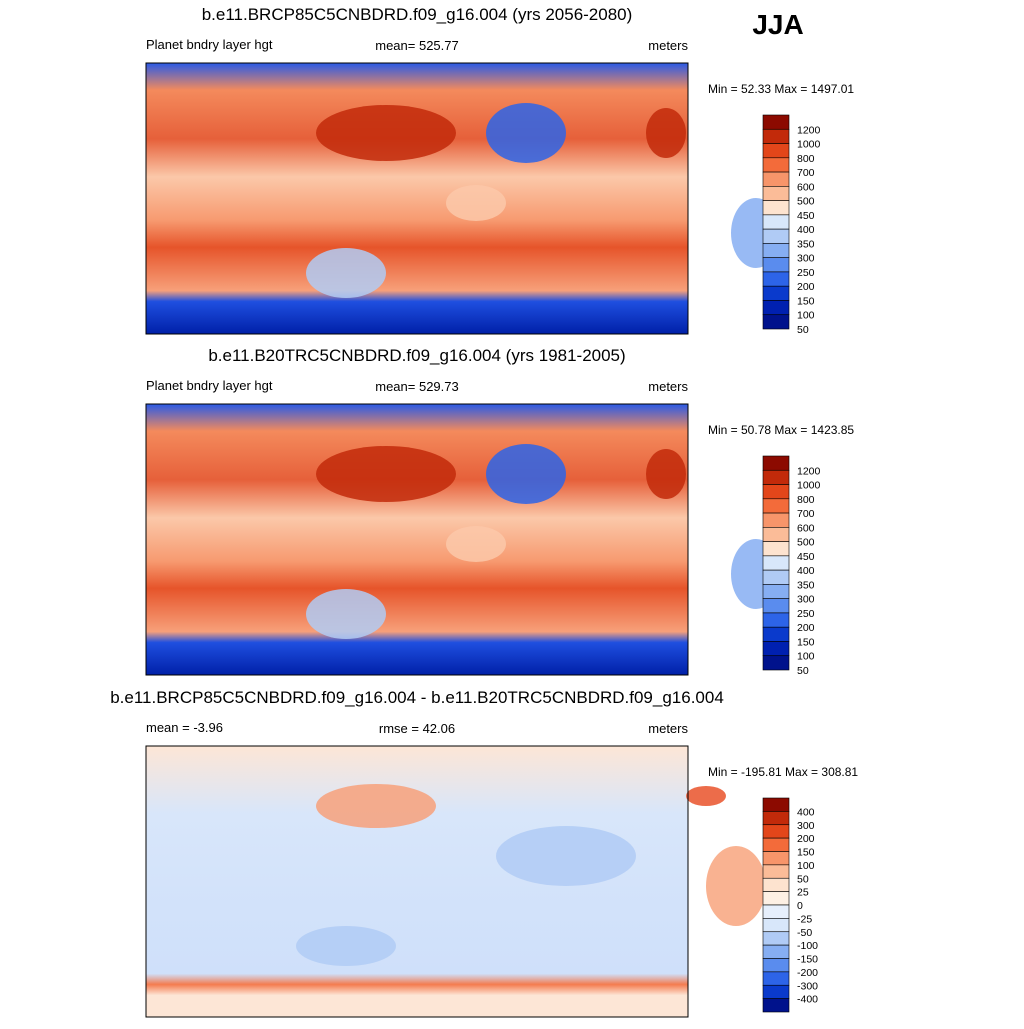  I want to click on colorbar-label: 0, so click(800, 906).